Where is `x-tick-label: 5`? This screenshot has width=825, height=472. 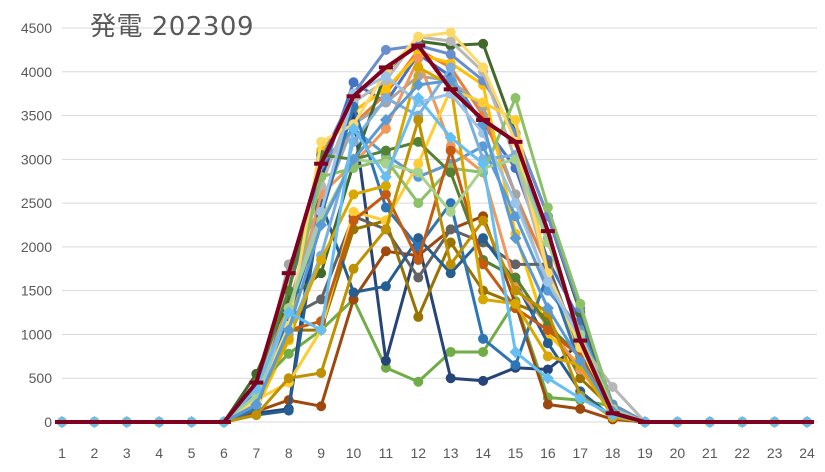 x-tick-label: 5 is located at coordinates (192, 453).